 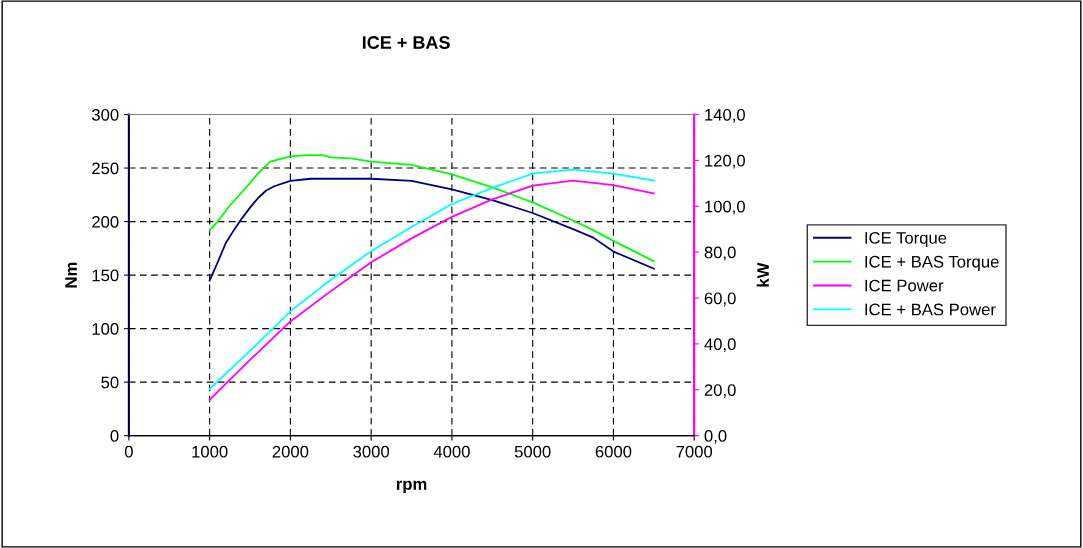 I want to click on y2-tick-label: 40,0, so click(x=720, y=345).